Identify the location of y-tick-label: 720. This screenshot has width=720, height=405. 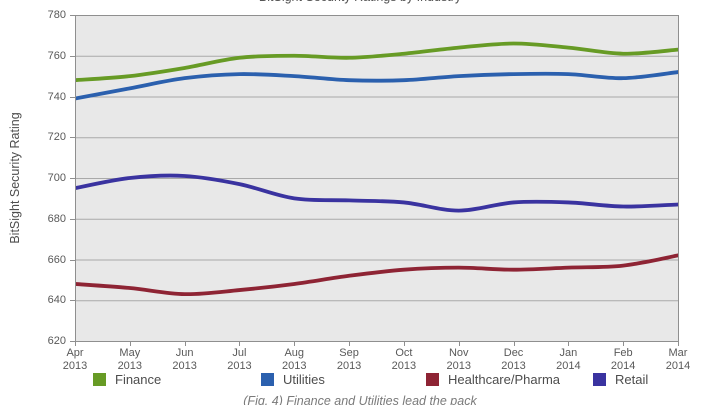
(56, 137).